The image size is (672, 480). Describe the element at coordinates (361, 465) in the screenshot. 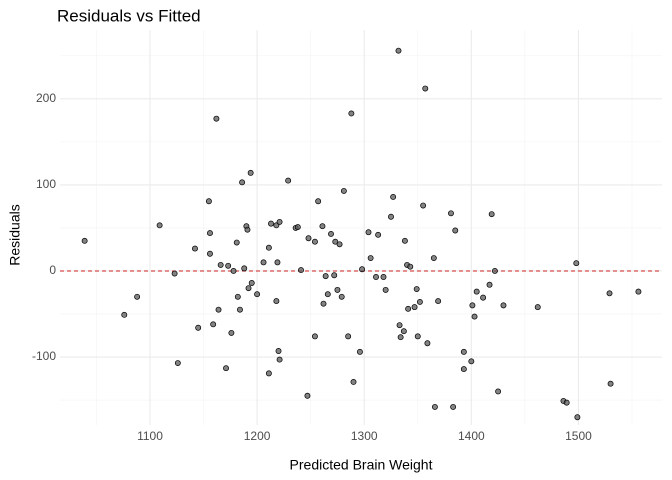

I see `x-axis-title: Predicted Brain Weight` at that location.